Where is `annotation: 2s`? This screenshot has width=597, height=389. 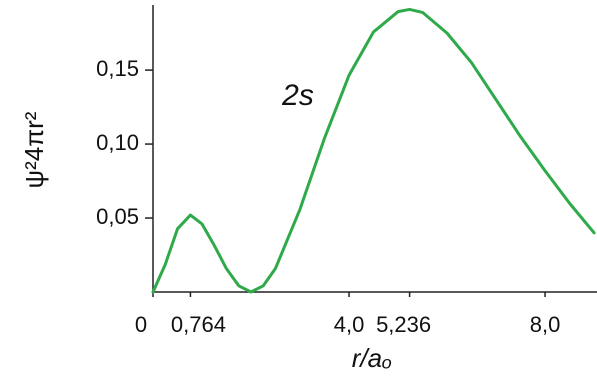
annotation: 2s is located at coordinates (297, 95).